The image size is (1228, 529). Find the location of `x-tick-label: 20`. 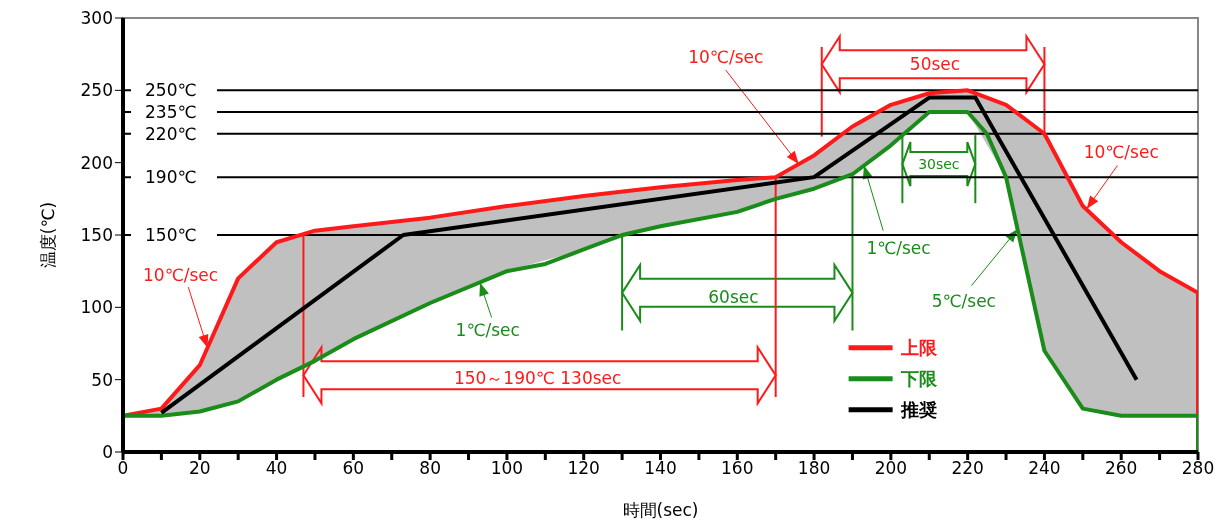

x-tick-label: 20 is located at coordinates (199, 468).